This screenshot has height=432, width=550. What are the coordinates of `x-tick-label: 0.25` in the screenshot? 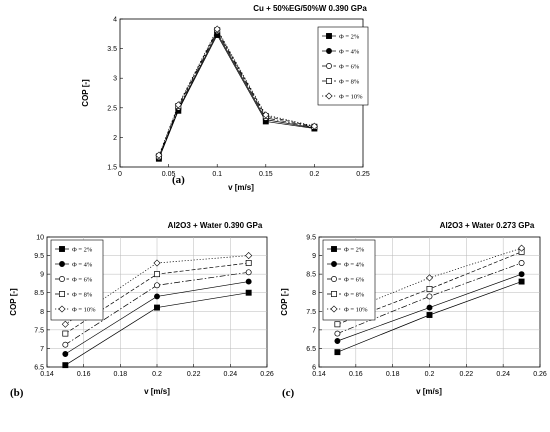 It's located at (363, 174).